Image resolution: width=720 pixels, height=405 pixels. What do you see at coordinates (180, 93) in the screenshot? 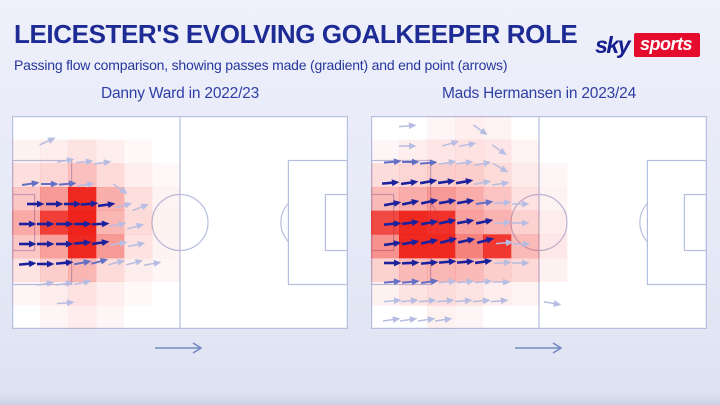
I see `pitch-title-danny-ward: Danny Ward in 2022/23` at bounding box center [180, 93].